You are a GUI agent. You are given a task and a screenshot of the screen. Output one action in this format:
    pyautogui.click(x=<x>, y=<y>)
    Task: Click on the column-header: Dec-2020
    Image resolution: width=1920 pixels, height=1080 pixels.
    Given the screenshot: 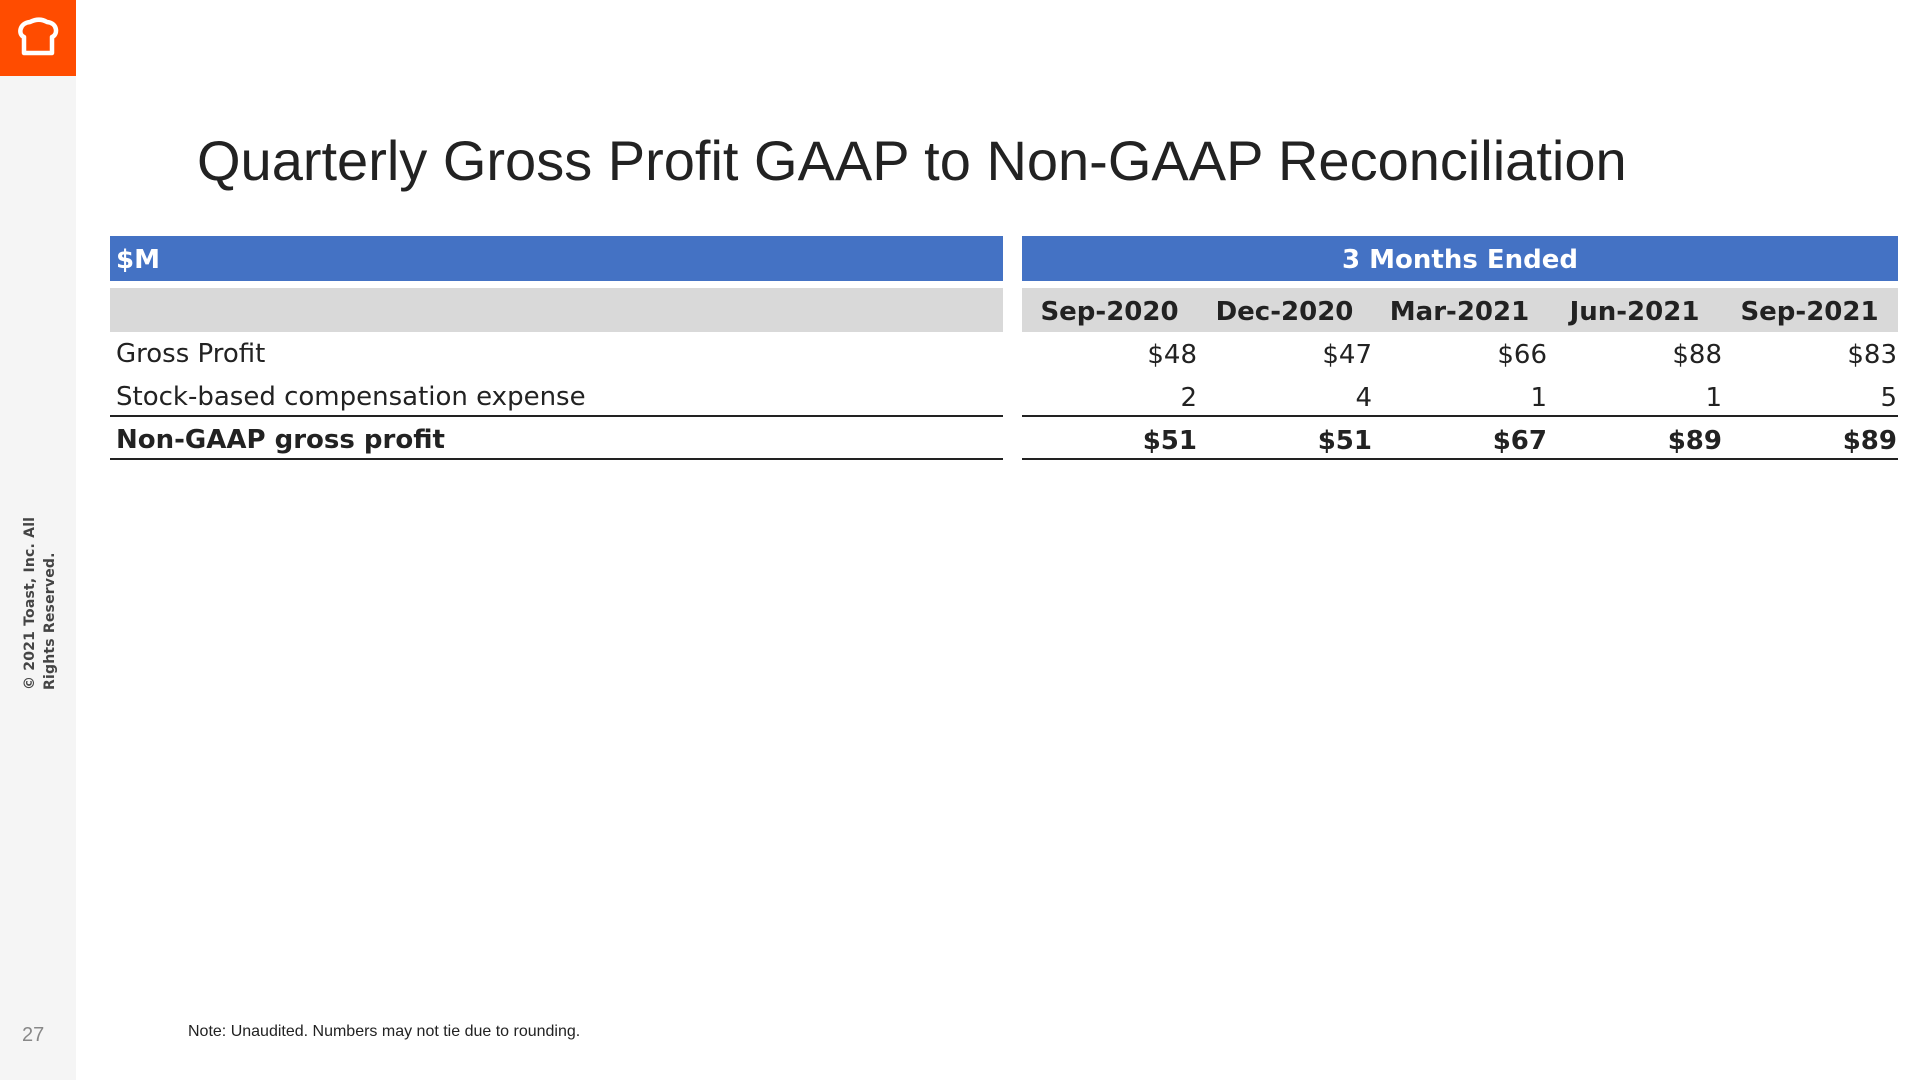 What is the action you would take?
    pyautogui.click(x=1284, y=312)
    